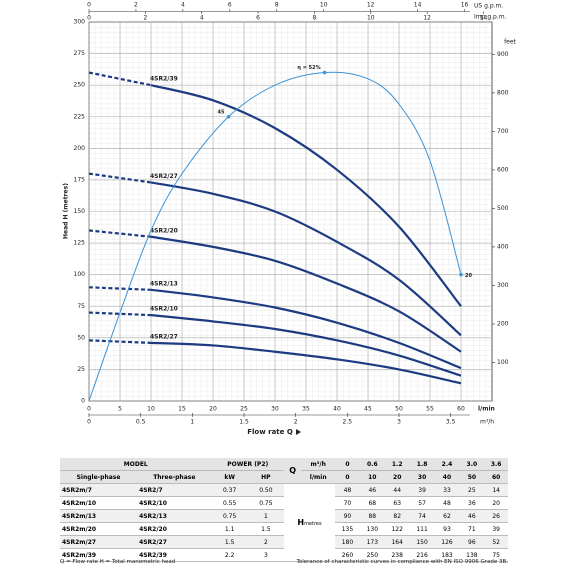  Describe the element at coordinates (229, 490) in the screenshot. I see `table-cell: 0.37` at that location.